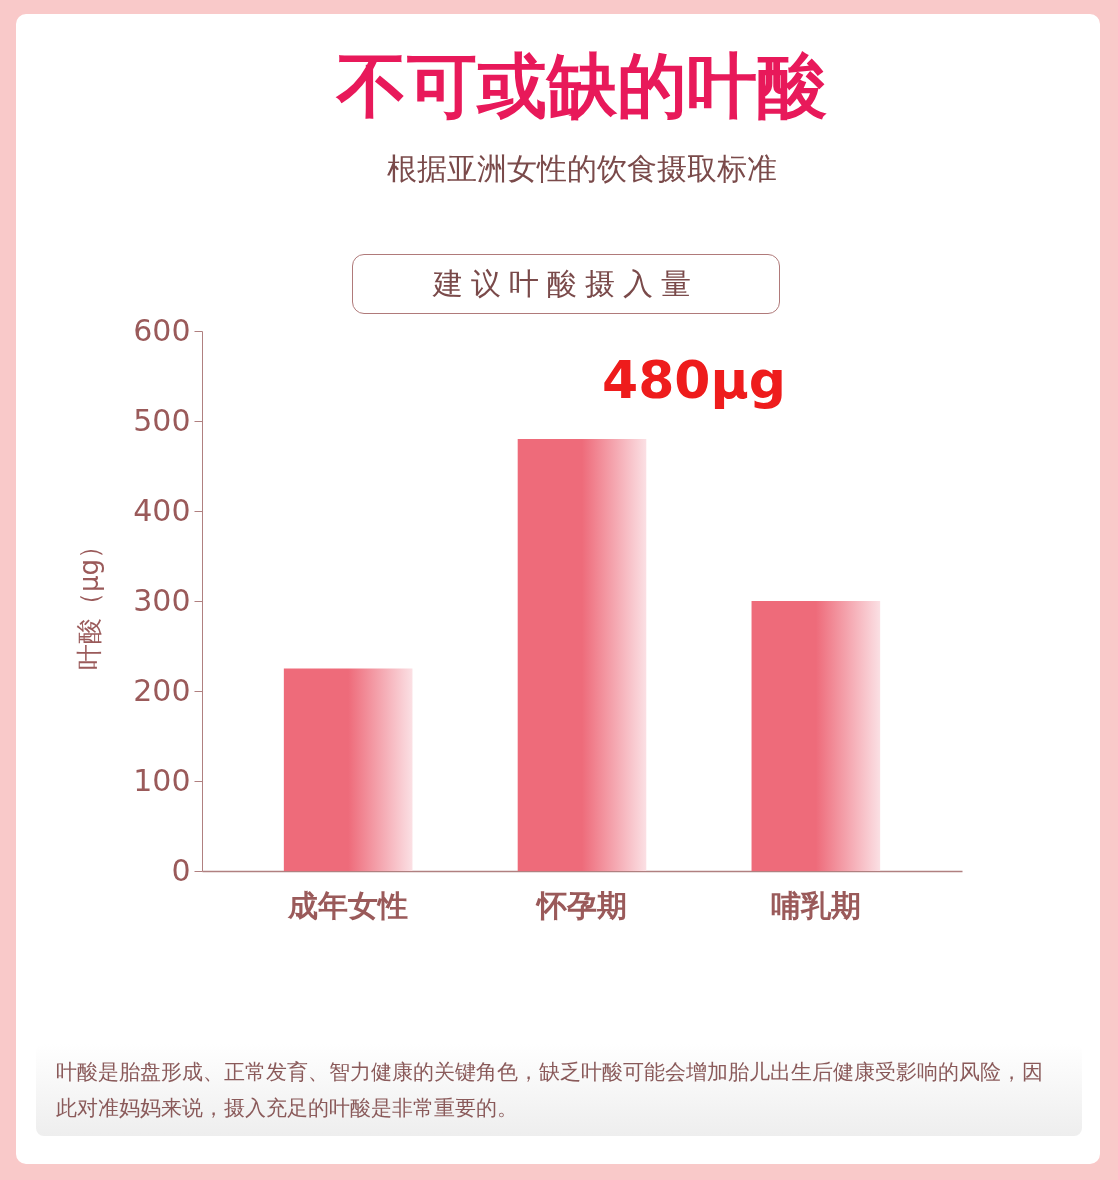 The image size is (1118, 1180). Describe the element at coordinates (348, 905) in the screenshot. I see `x-tick-label: 成年女性` at that location.